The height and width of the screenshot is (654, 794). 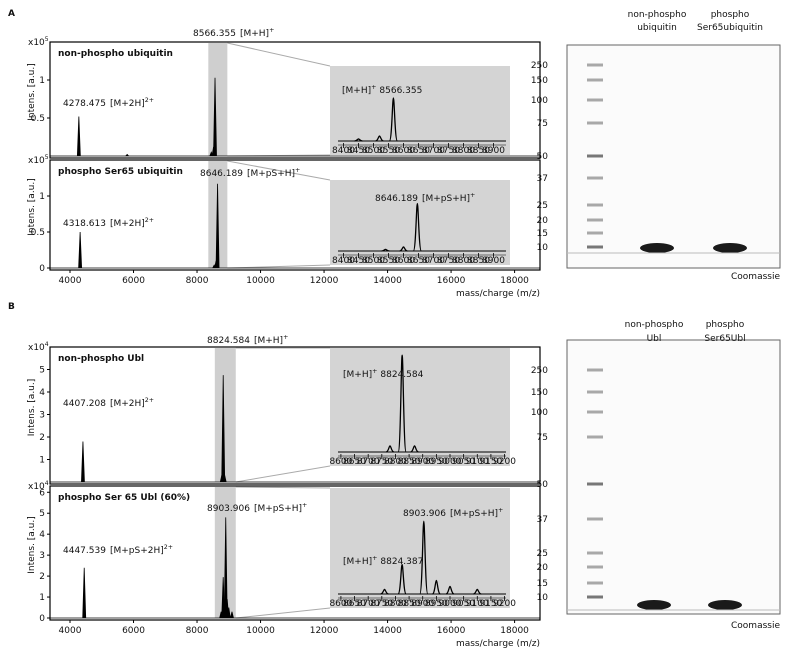 I want to click on inset-tick-label: 8650, so click(x=418, y=261).